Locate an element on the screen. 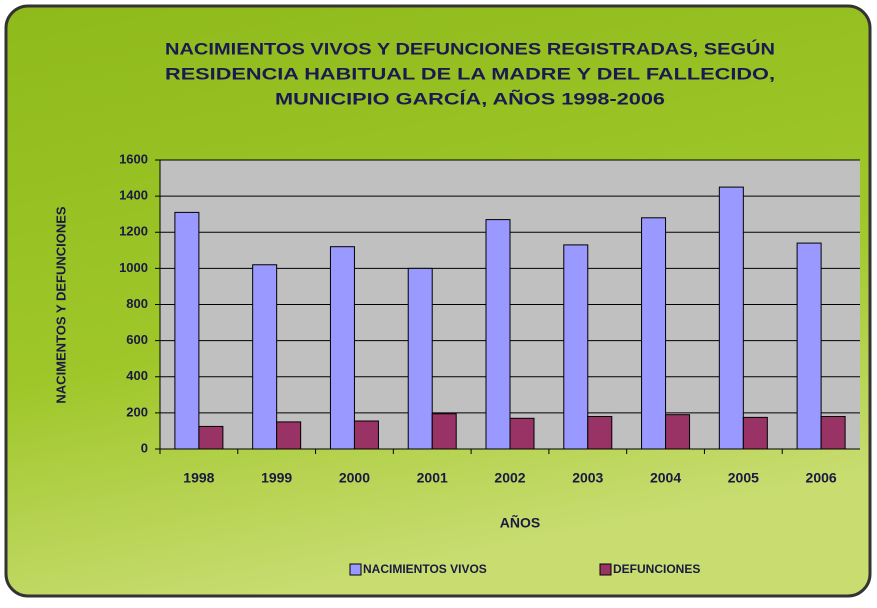 The height and width of the screenshot is (608, 877). y-tick-label: 1600 is located at coordinates (133, 158).